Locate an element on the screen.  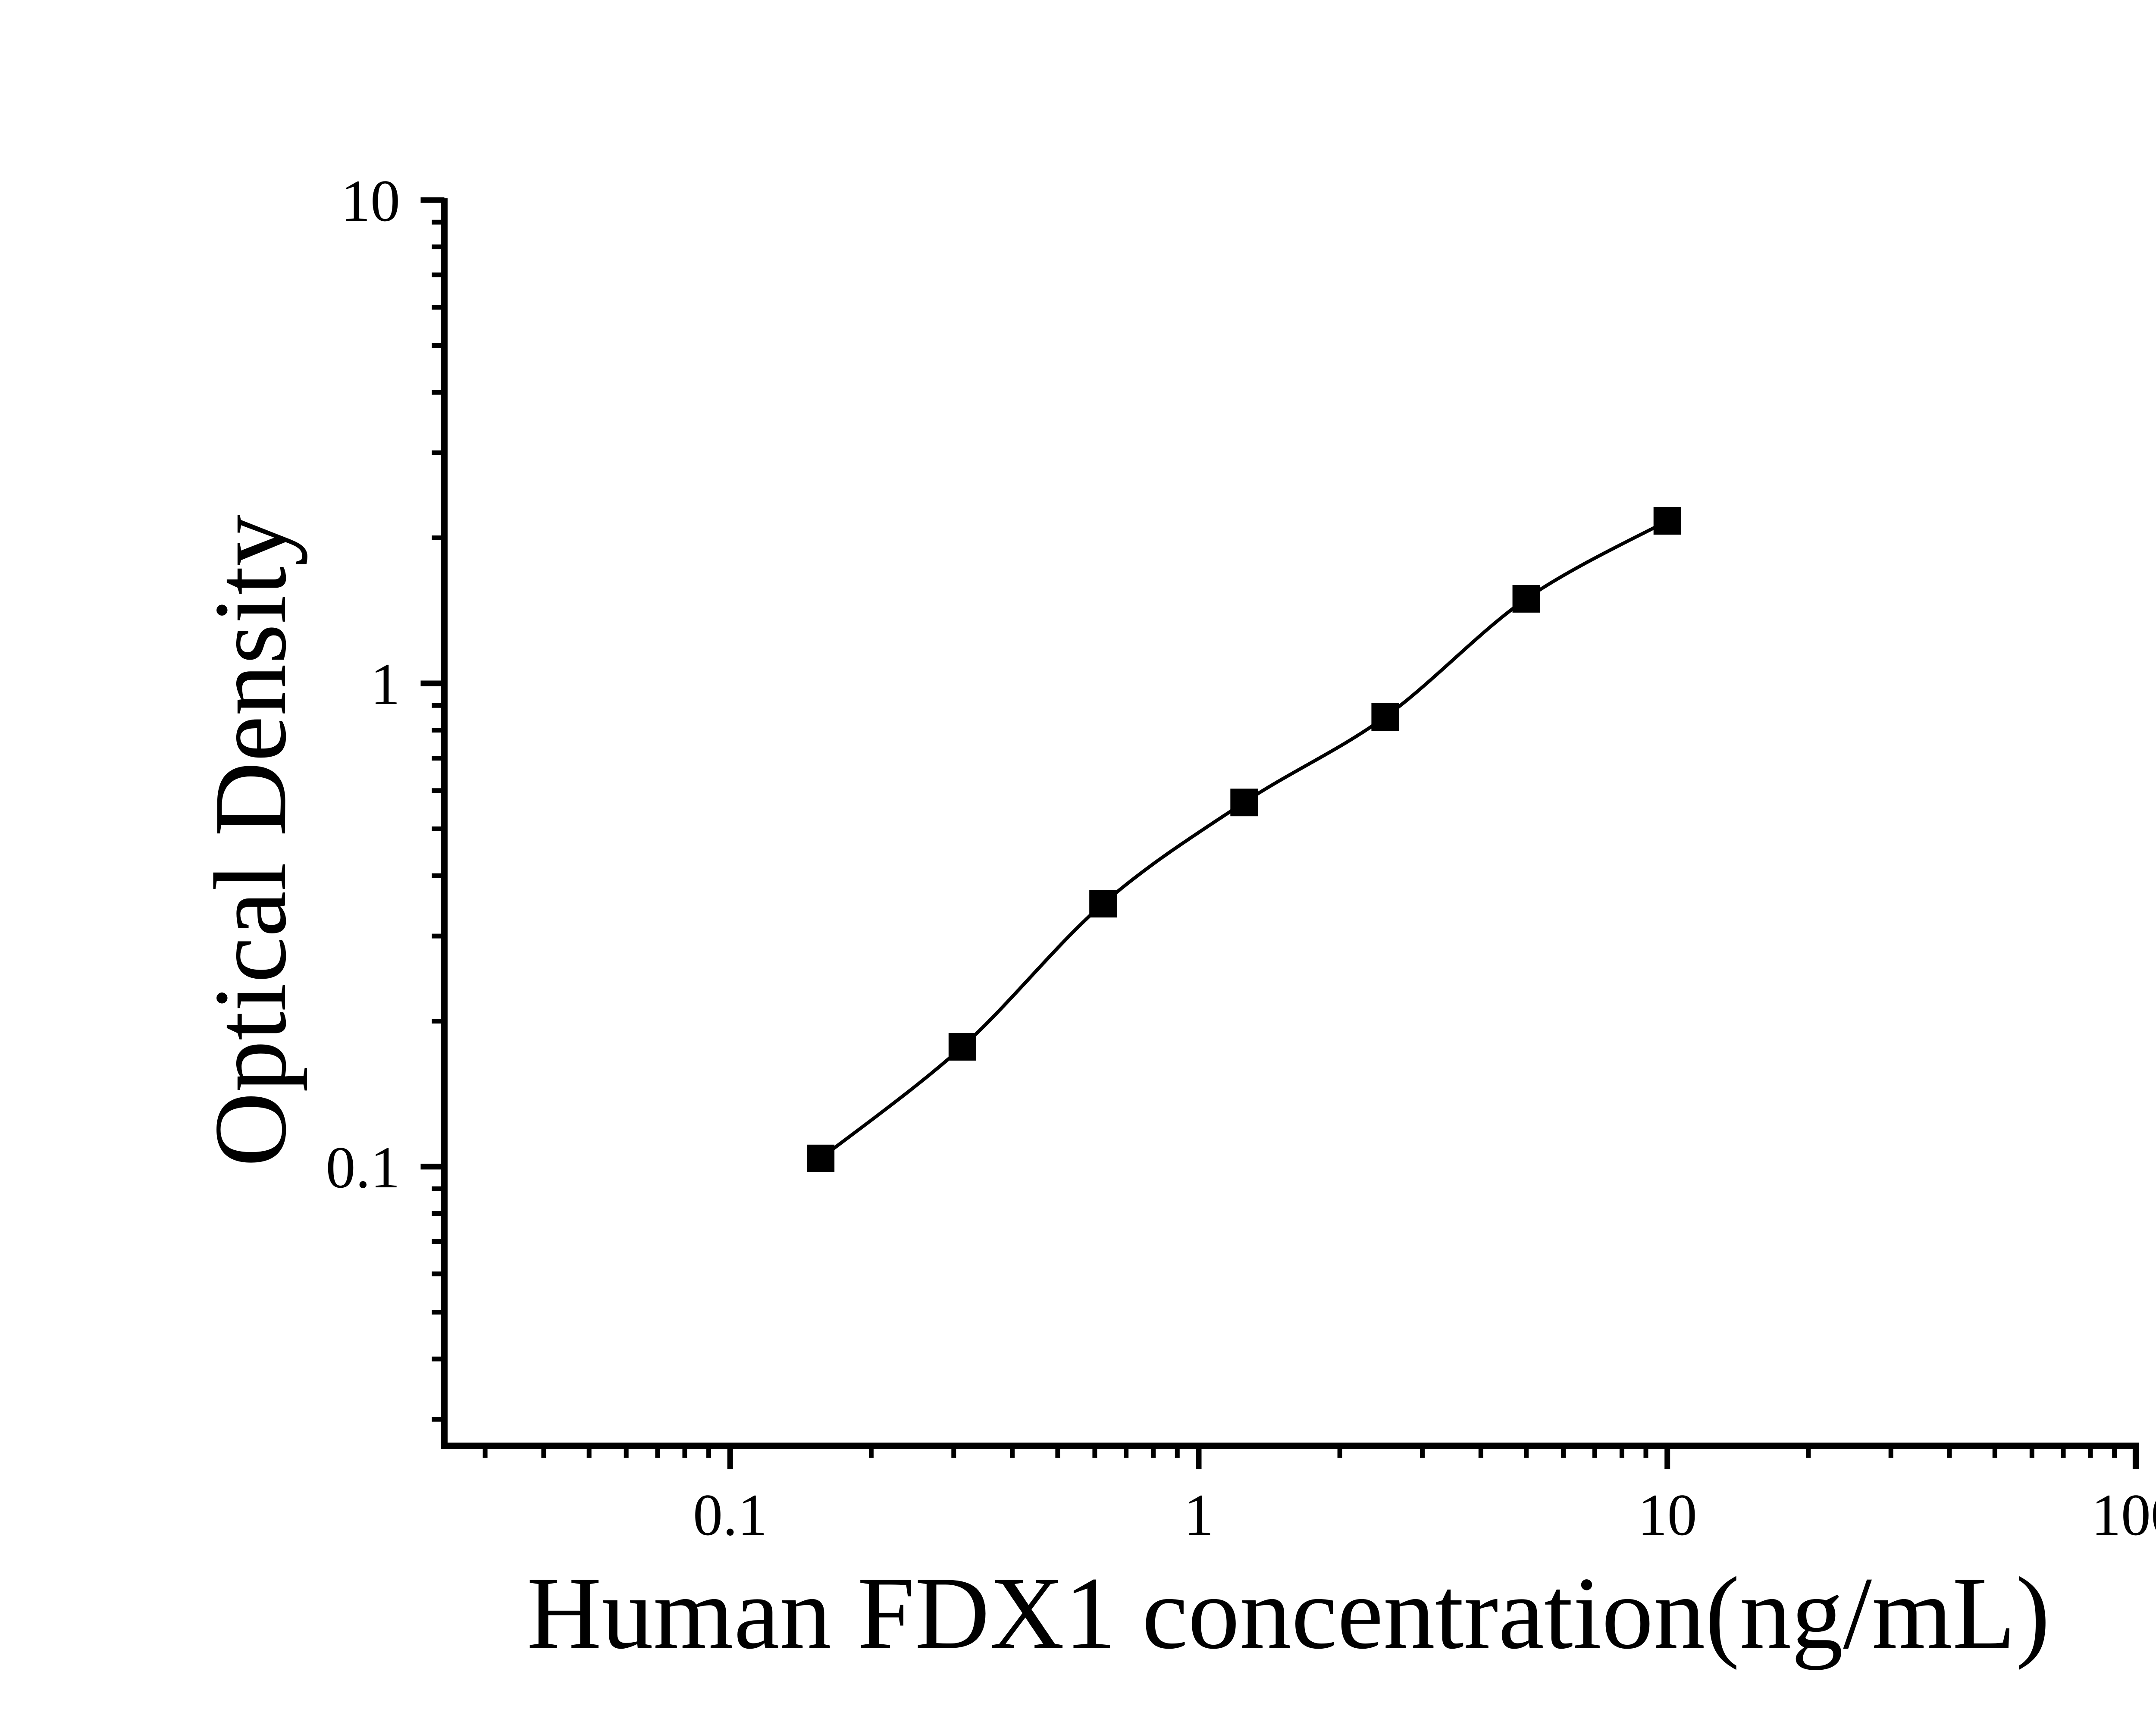
standard-curve-line is located at coordinates (1243, 839).